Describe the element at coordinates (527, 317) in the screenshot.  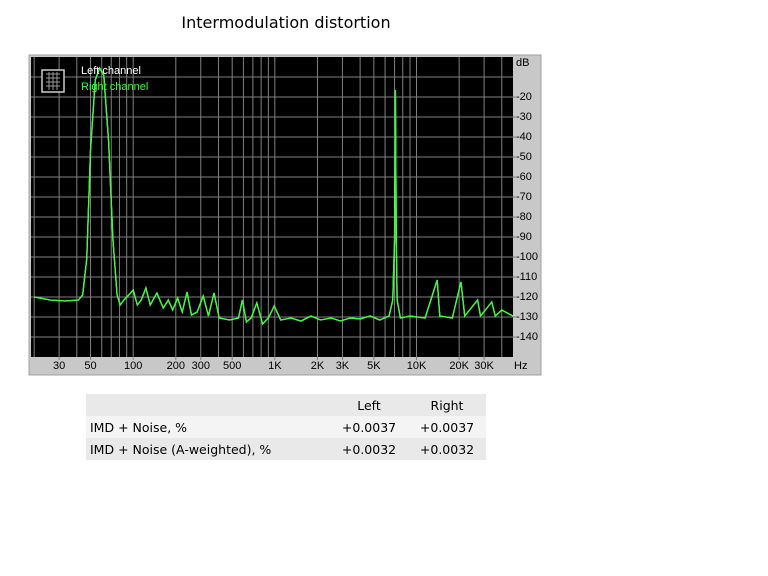
I see `y-tick-label: -130` at that location.